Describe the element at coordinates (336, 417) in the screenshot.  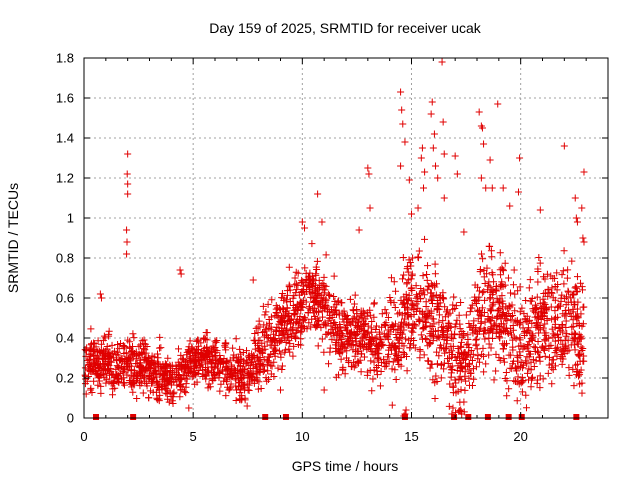
I see `data-gap-markers` at that location.